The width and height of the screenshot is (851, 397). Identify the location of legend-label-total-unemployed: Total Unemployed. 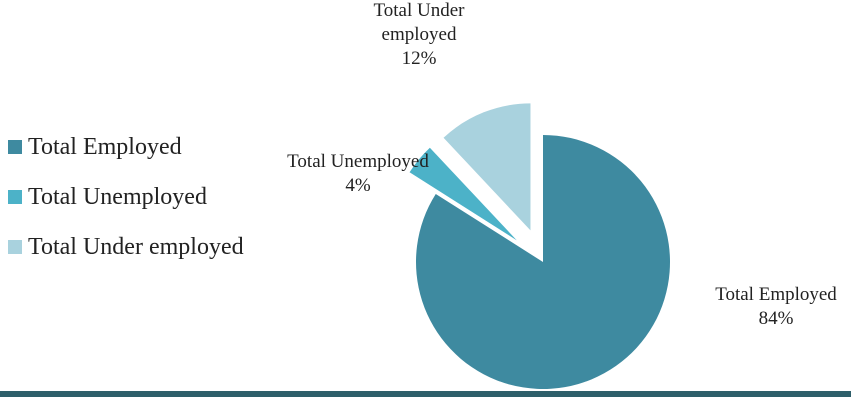
(117, 197).